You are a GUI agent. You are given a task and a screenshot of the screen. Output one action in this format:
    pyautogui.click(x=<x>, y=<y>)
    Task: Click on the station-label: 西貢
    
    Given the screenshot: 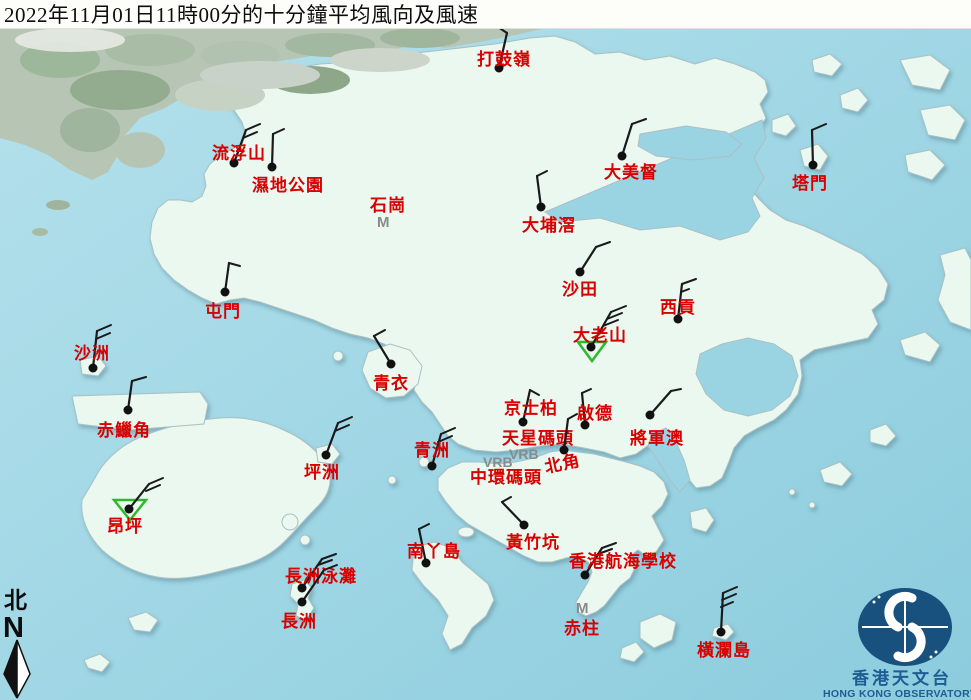 What is the action you would take?
    pyautogui.click(x=678, y=307)
    